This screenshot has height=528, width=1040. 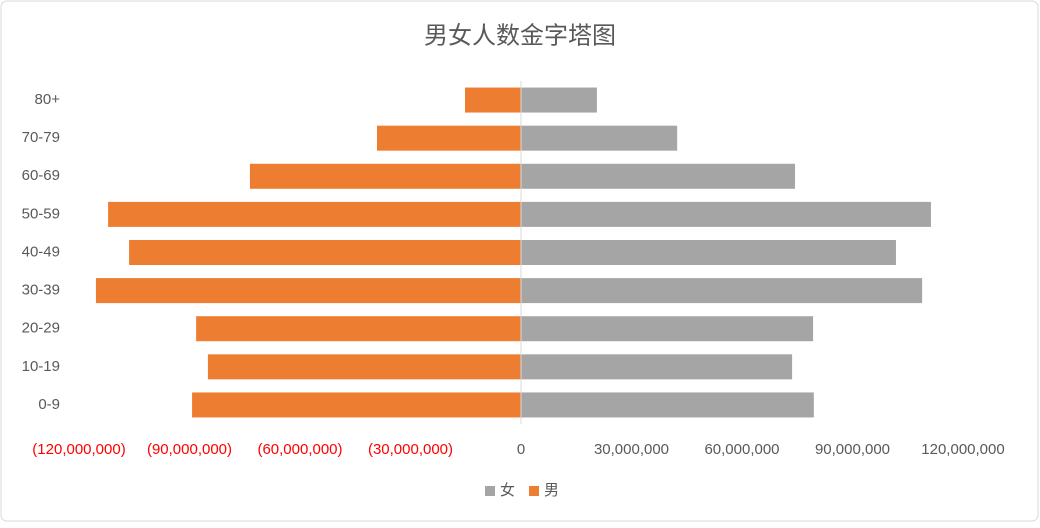 I want to click on x-tick-label: 30,000,000, so click(x=631, y=449).